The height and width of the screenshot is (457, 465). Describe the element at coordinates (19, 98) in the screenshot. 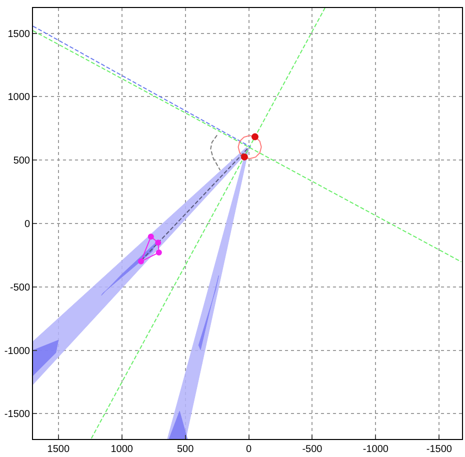

I see `y-tick-label: 1000` at that location.